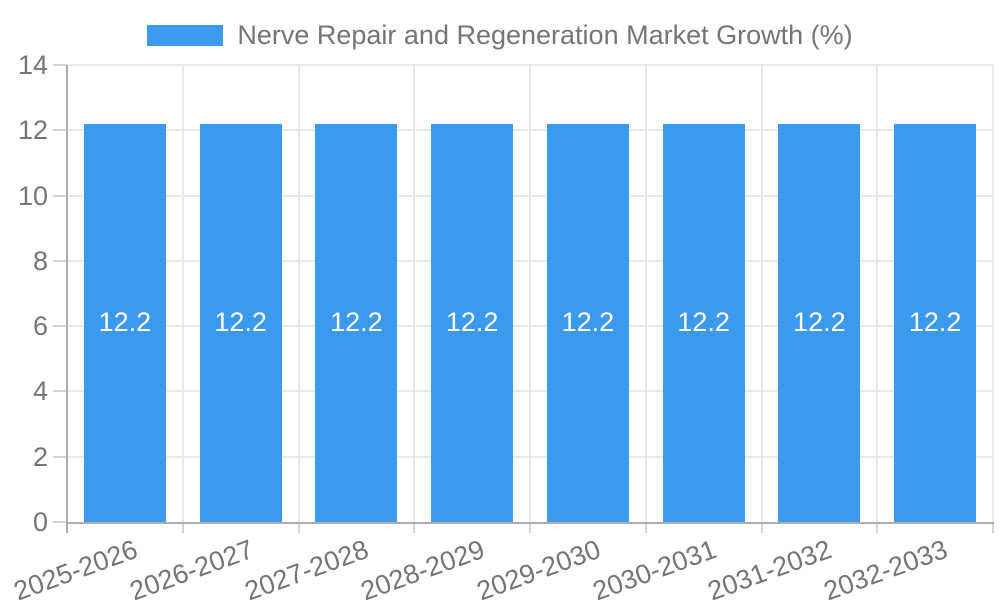 This screenshot has width=1000, height=600. Describe the element at coordinates (191, 567) in the screenshot. I see `x-axis-tick-label: 2026-2027` at that location.